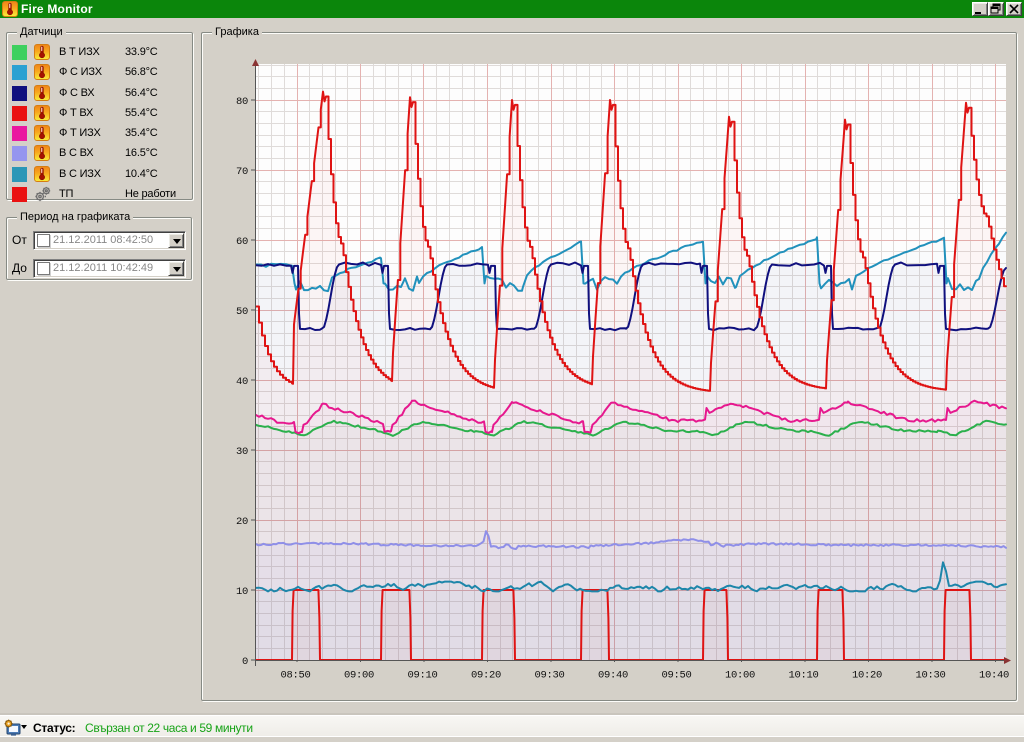 Image resolution: width=1024 pixels, height=742 pixels. I want to click on svg-text: 60, so click(242, 242).